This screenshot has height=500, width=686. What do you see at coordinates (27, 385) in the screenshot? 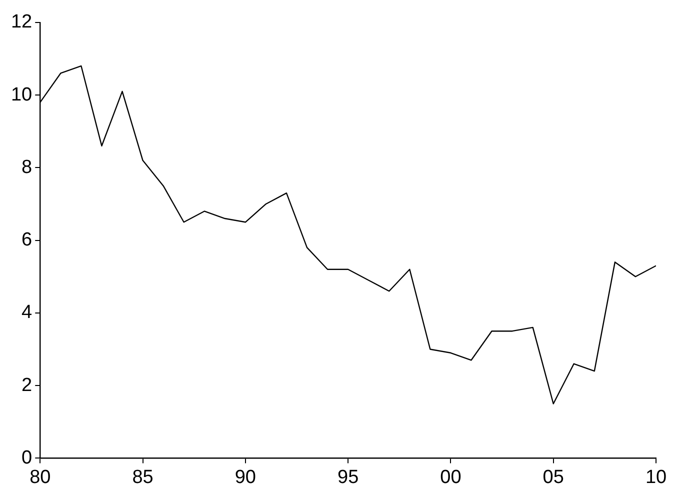
I see `y-tick-label: 2` at bounding box center [27, 385].